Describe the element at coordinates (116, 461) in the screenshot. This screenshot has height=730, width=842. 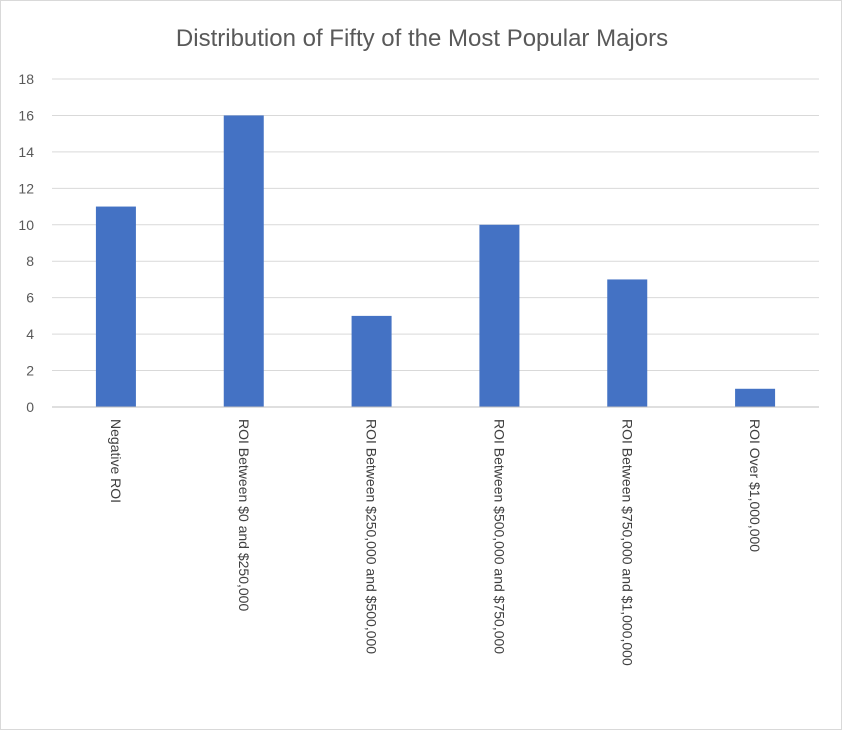
I see `x-category-label: Negative ROI` at that location.